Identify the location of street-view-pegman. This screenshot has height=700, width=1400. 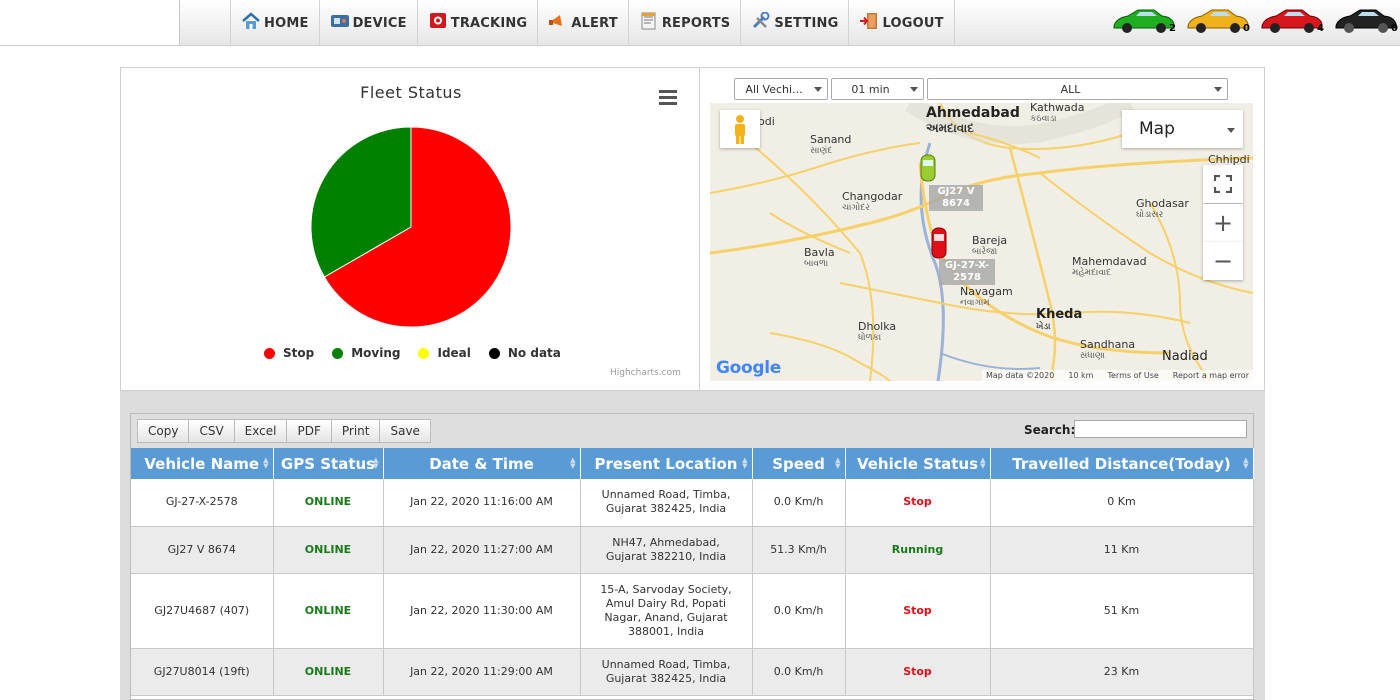
(740, 129).